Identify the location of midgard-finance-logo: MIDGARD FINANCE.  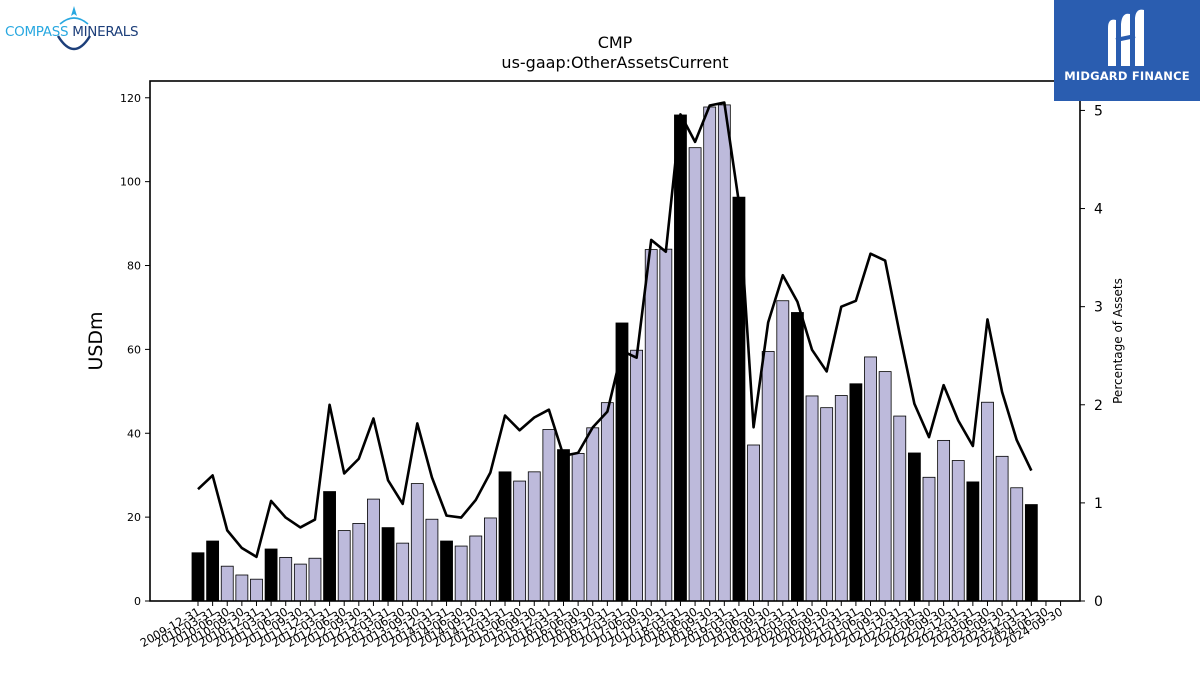
(1127, 50).